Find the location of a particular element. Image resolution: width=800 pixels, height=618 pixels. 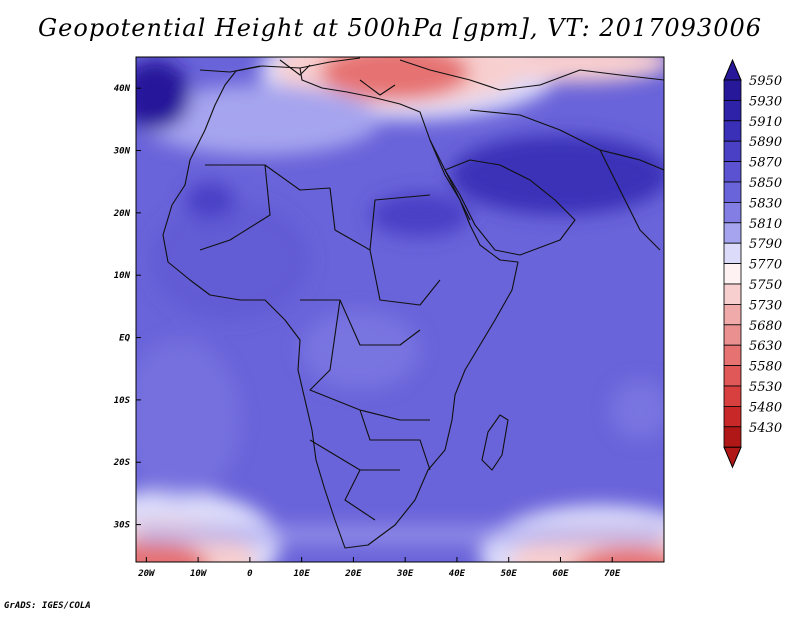

colorbar-label: 5790 is located at coordinates (765, 244).